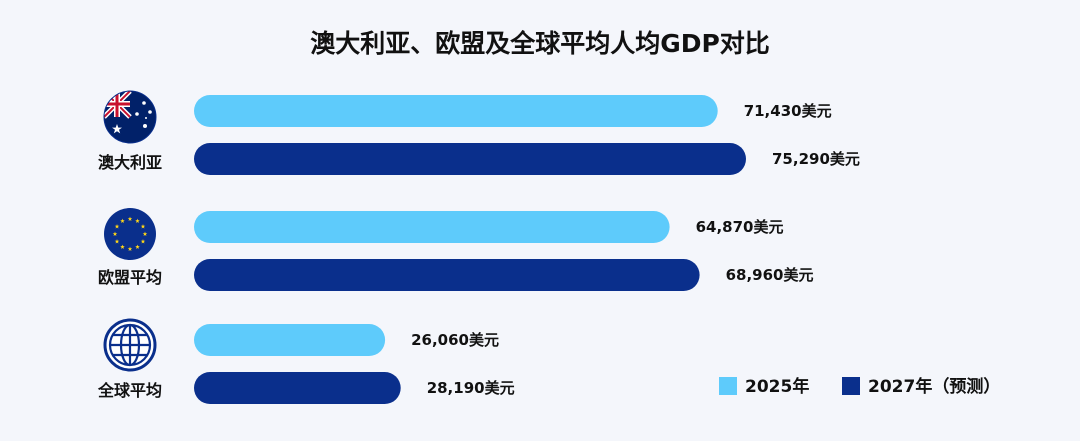  Describe the element at coordinates (471, 388) in the screenshot. I see `value-label: 28,190美元` at that location.